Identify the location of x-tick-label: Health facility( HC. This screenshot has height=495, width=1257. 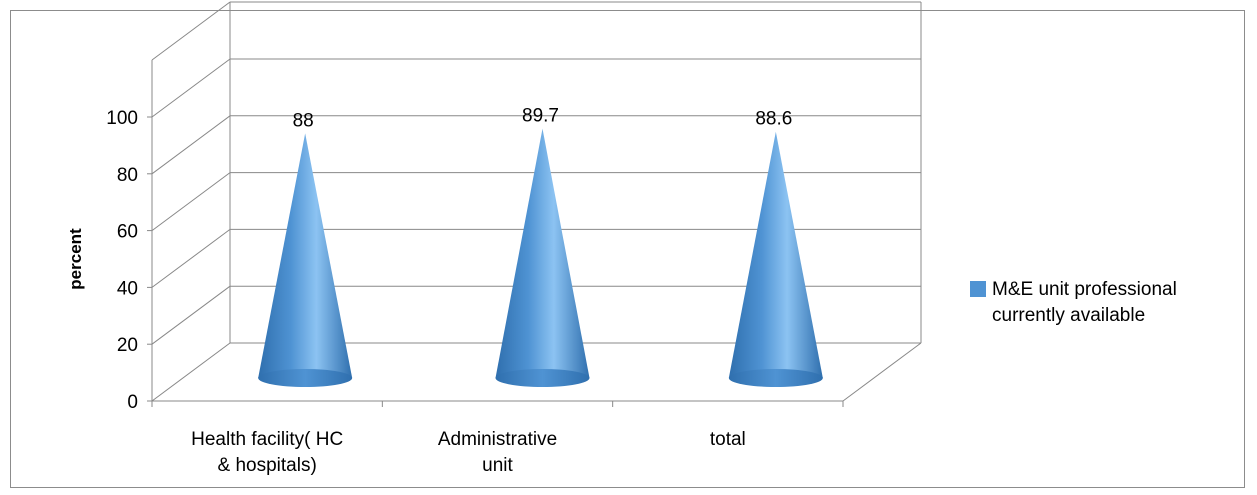
(267, 439).